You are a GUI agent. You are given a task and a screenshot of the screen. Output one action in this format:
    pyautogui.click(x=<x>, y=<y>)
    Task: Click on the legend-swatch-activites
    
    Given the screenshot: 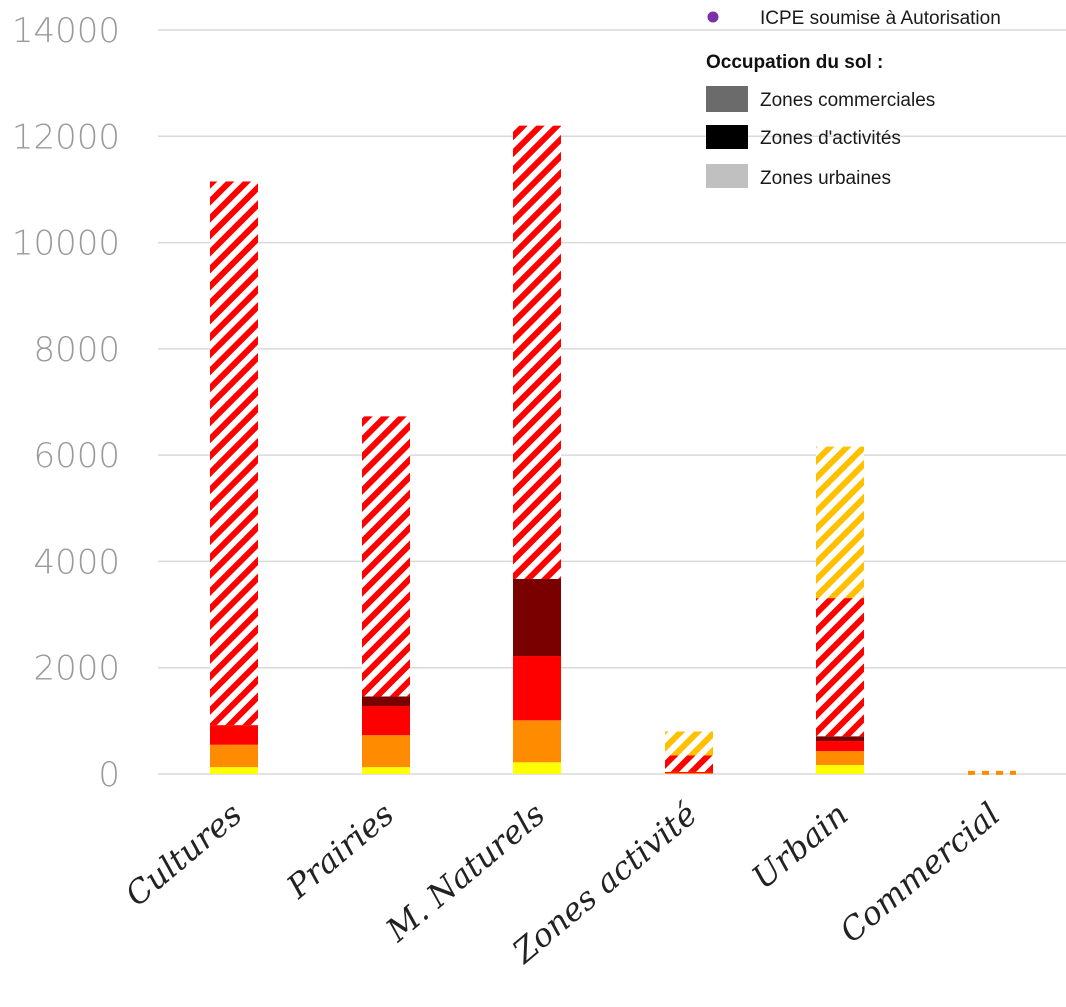 What is the action you would take?
    pyautogui.click(x=727, y=137)
    